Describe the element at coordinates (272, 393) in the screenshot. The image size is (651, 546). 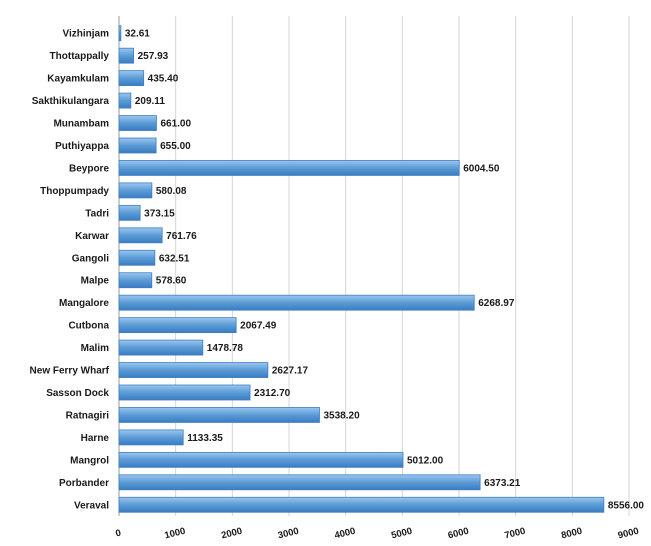
I see `data-label: 2312.70` at that location.